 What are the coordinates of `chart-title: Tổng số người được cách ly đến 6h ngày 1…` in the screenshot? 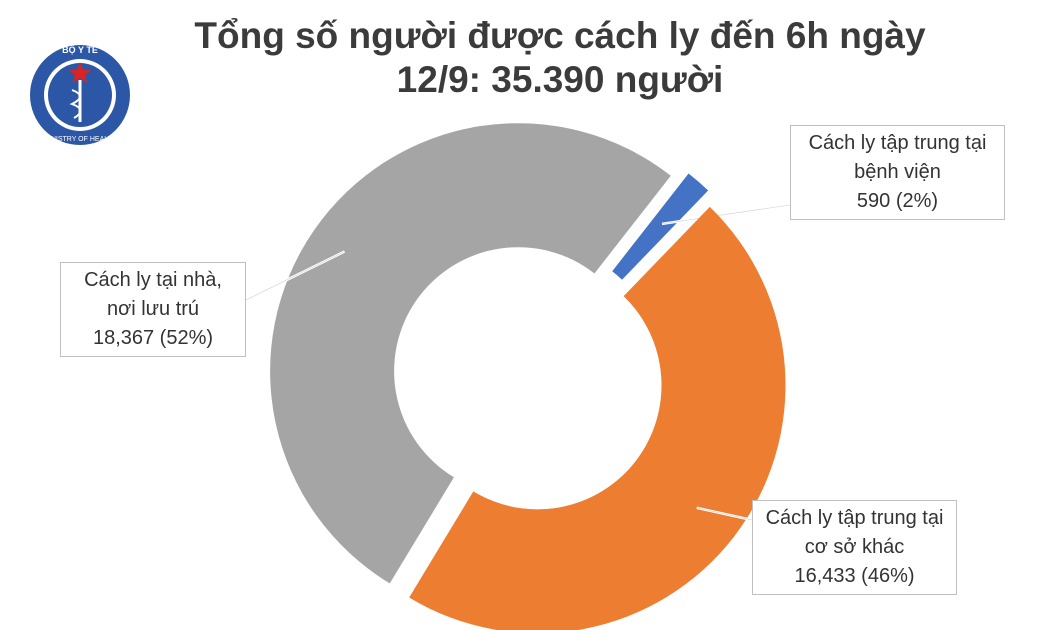 It's located at (560, 57).